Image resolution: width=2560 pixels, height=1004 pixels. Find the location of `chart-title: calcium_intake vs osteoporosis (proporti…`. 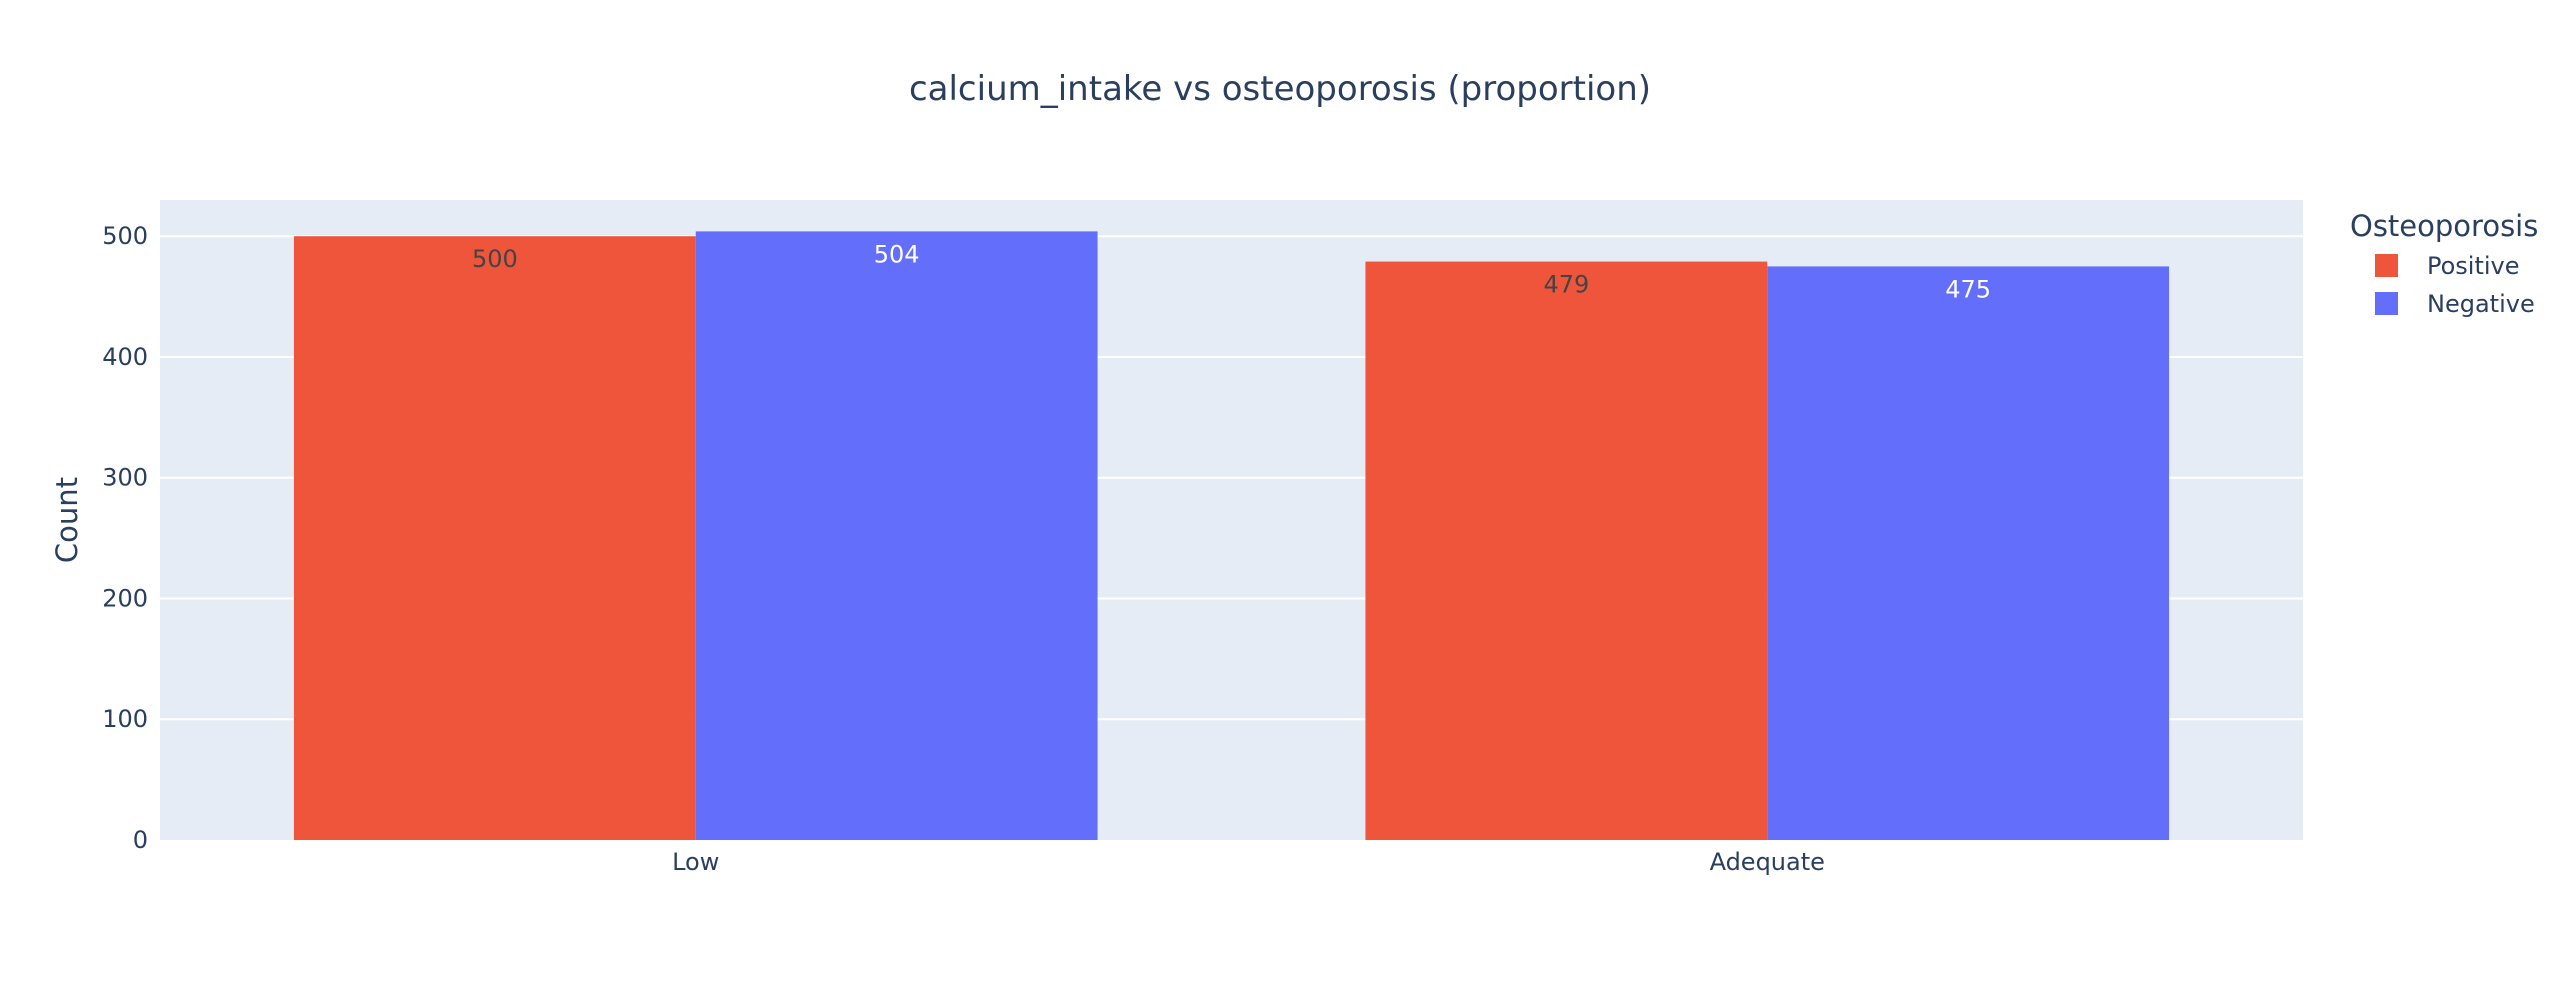

chart-title: calcium_intake vs osteoporosis (proporti… is located at coordinates (1280, 89).